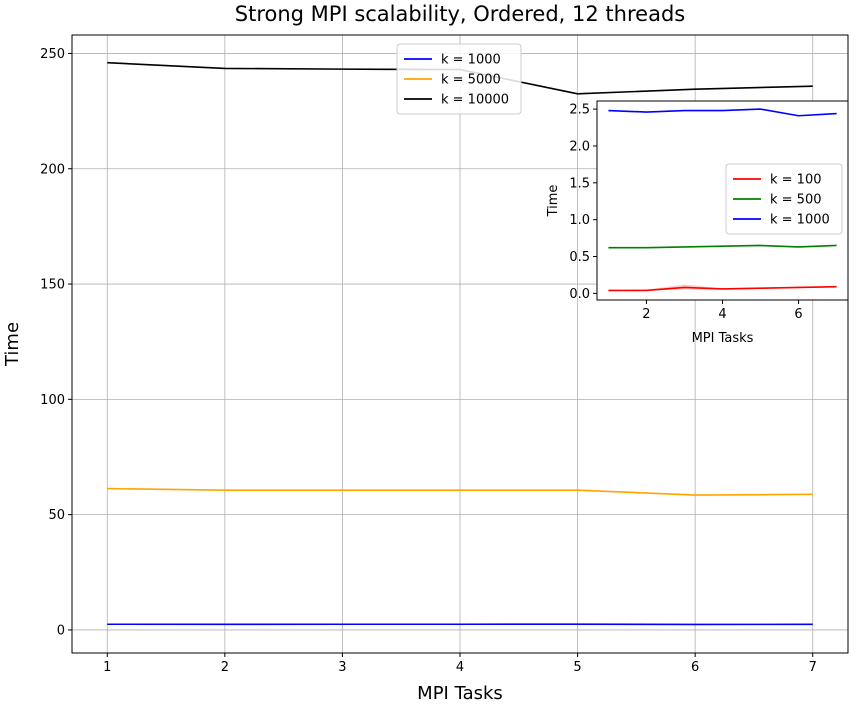 This screenshot has width=856, height=716. What do you see at coordinates (52, 54) in the screenshot?
I see `y-tick-label: 250` at bounding box center [52, 54].